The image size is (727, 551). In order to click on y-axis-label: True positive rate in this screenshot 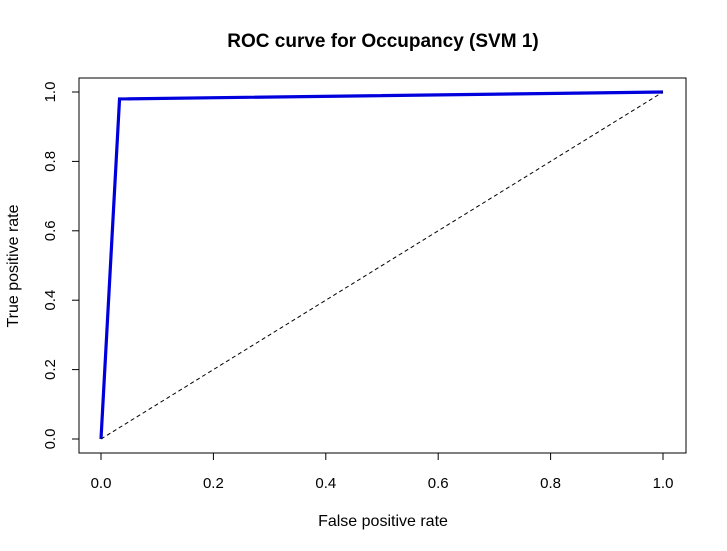, I will do `click(13, 265)`.